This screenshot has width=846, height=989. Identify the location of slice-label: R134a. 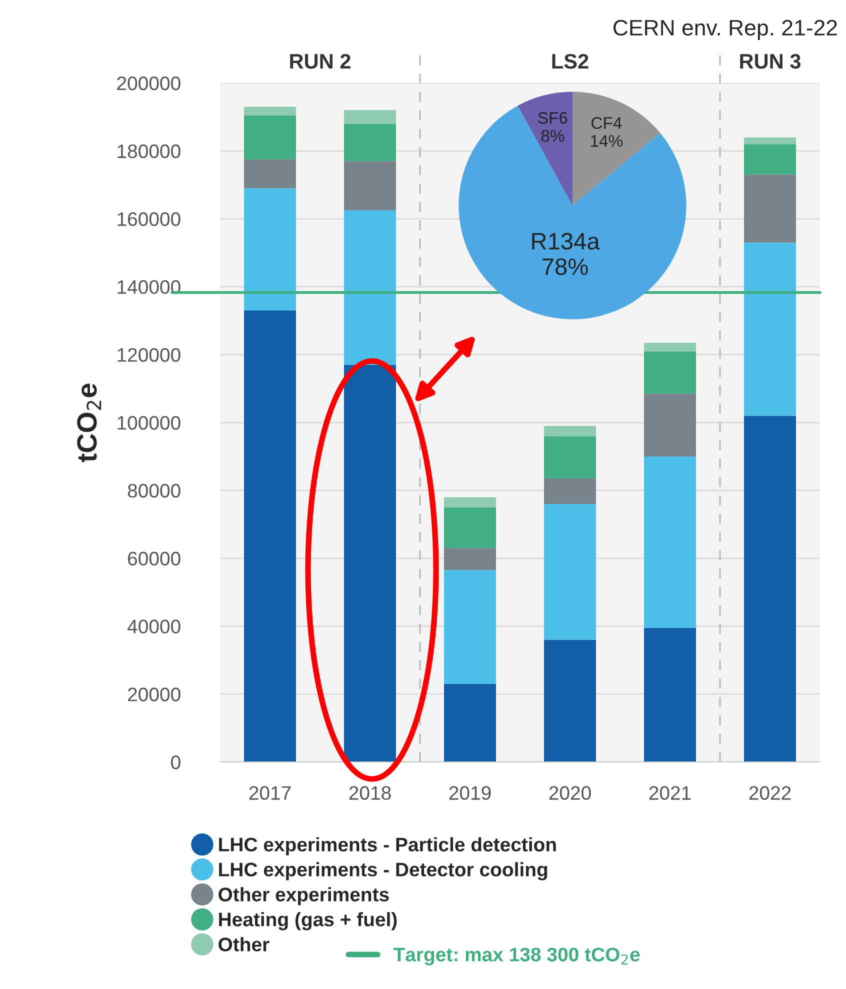
(566, 241).